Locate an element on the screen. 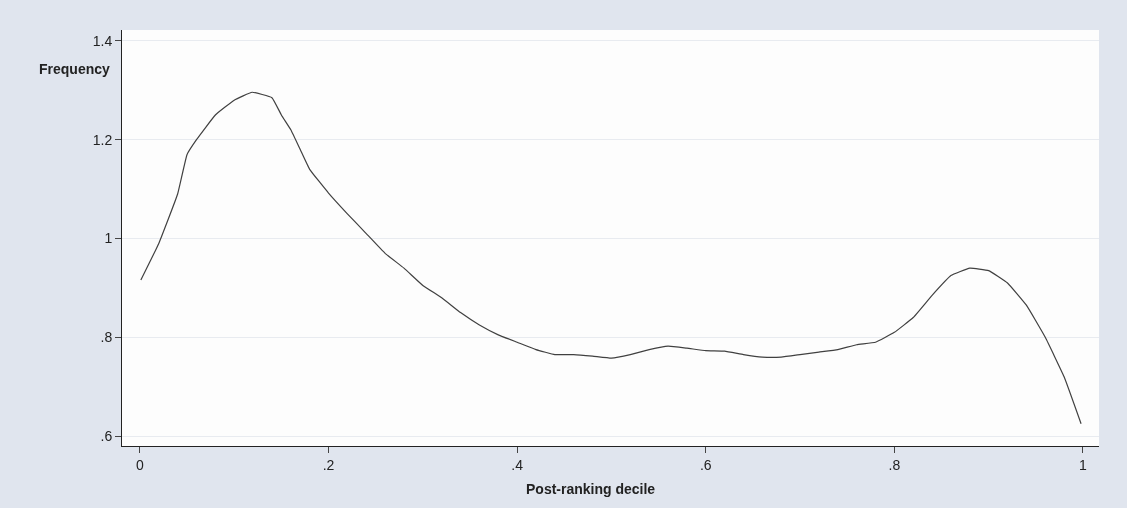  y-tick-label: .8 is located at coordinates (106, 337).